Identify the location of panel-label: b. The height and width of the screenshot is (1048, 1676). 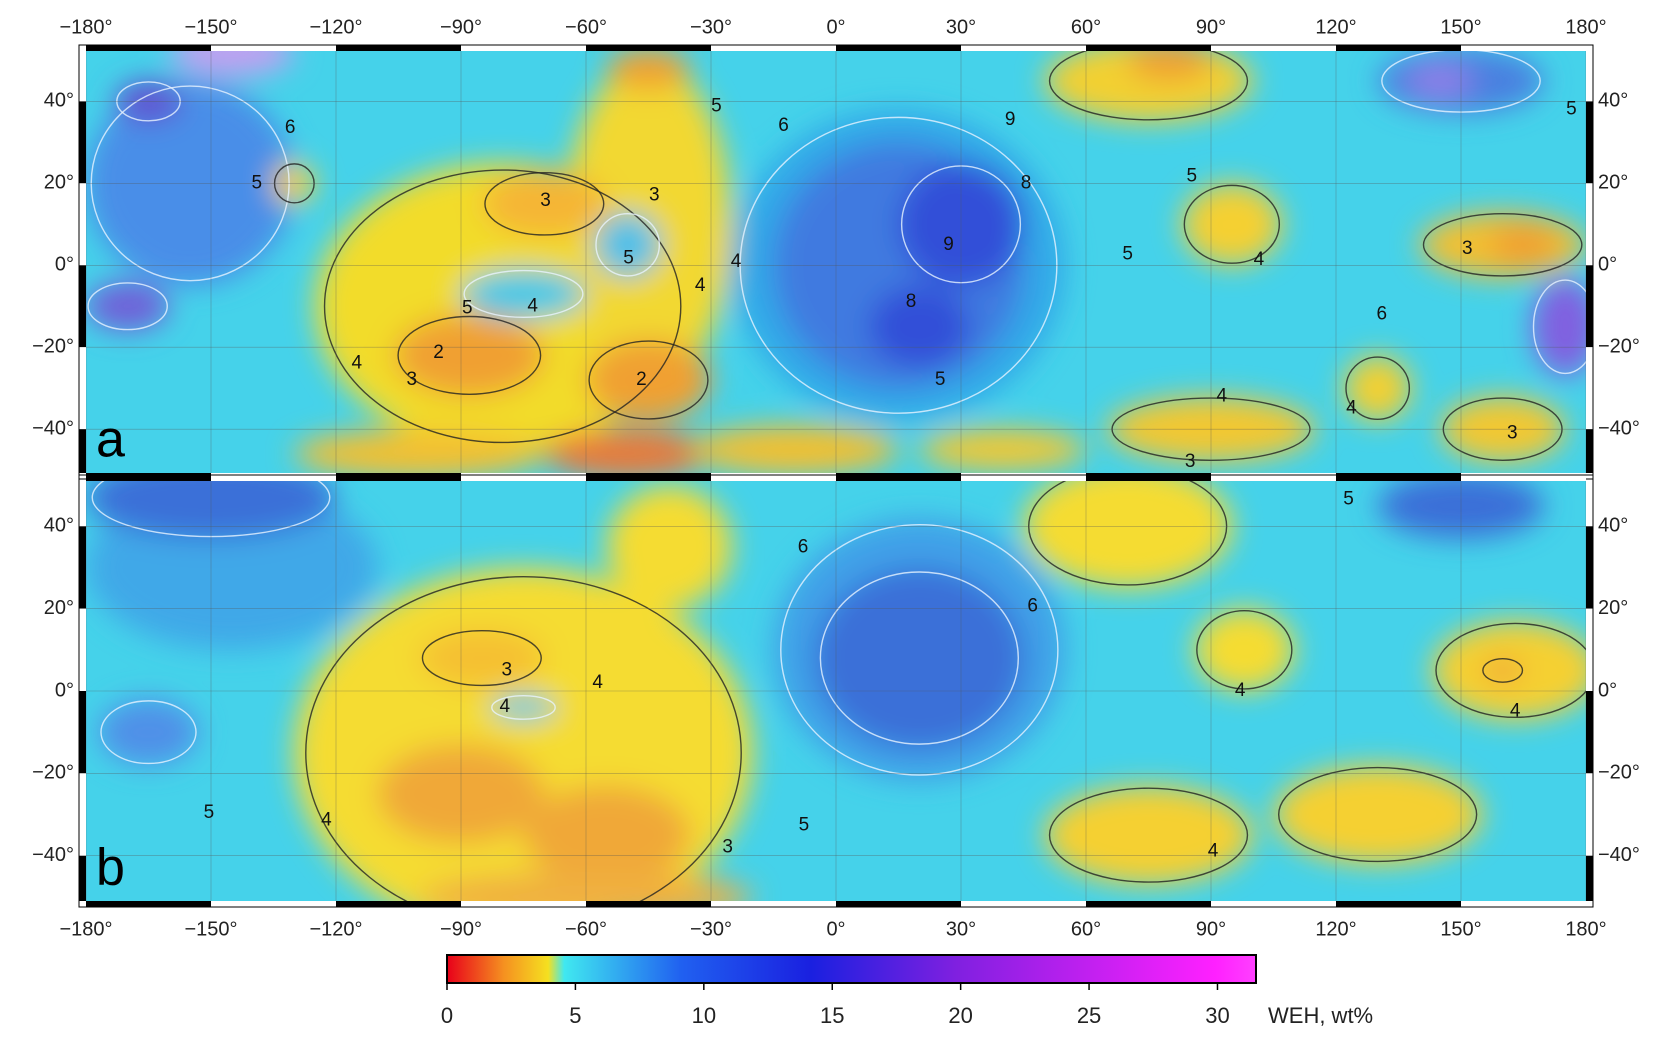
(110, 868).